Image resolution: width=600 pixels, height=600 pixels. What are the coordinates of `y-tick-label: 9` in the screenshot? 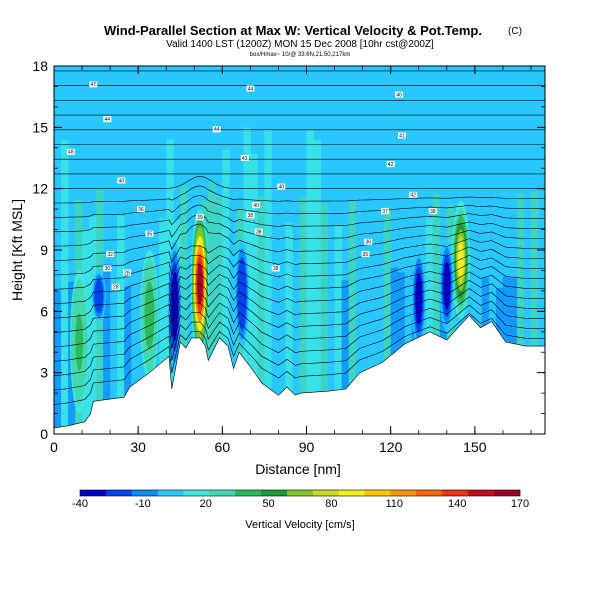 It's located at (44, 250).